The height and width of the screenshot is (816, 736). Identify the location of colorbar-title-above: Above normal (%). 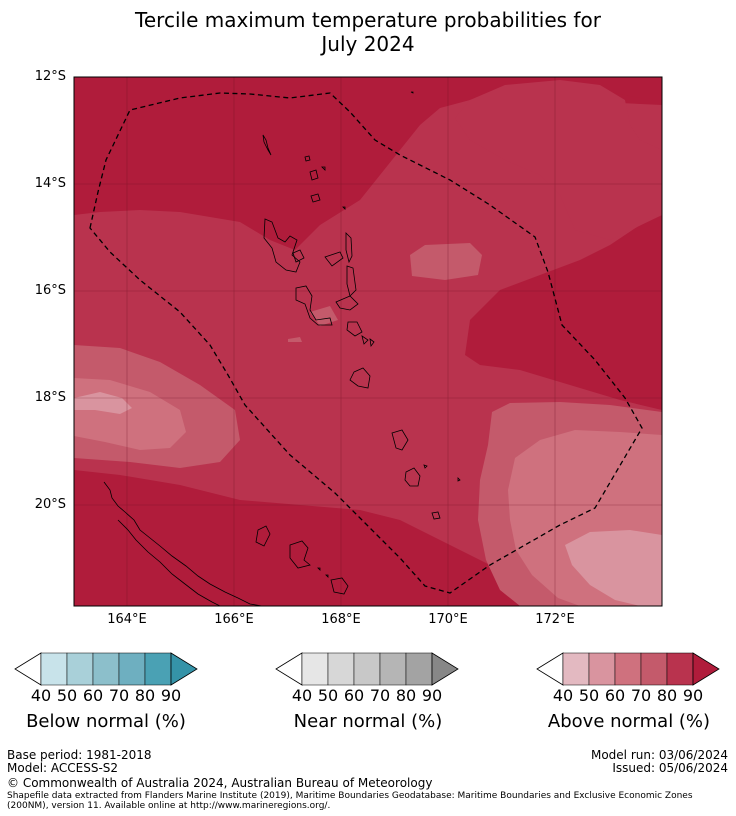
(629, 721).